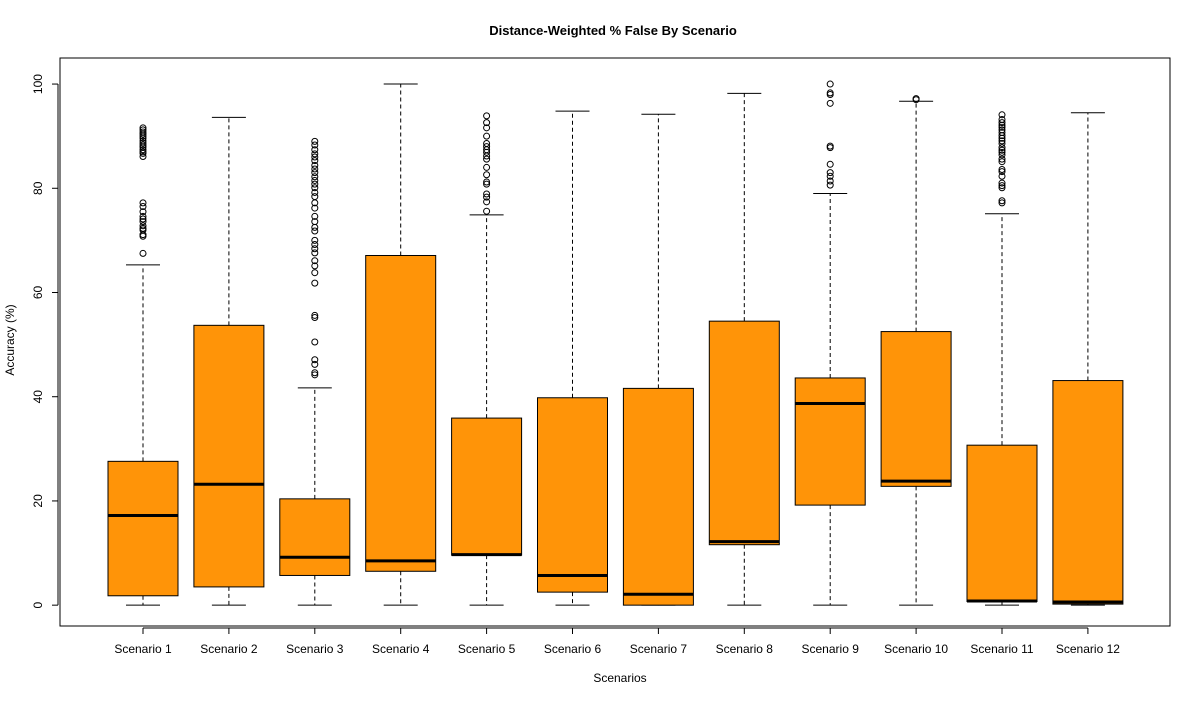 The width and height of the screenshot is (1200, 705). I want to click on x-tick-label: Scenario 11, so click(1001, 649).